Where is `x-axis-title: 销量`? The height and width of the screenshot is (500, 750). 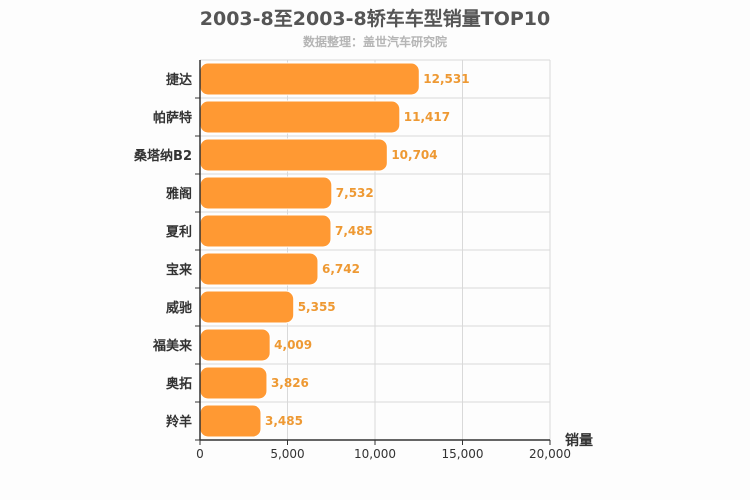
x-axis-title: 销量 is located at coordinates (579, 440).